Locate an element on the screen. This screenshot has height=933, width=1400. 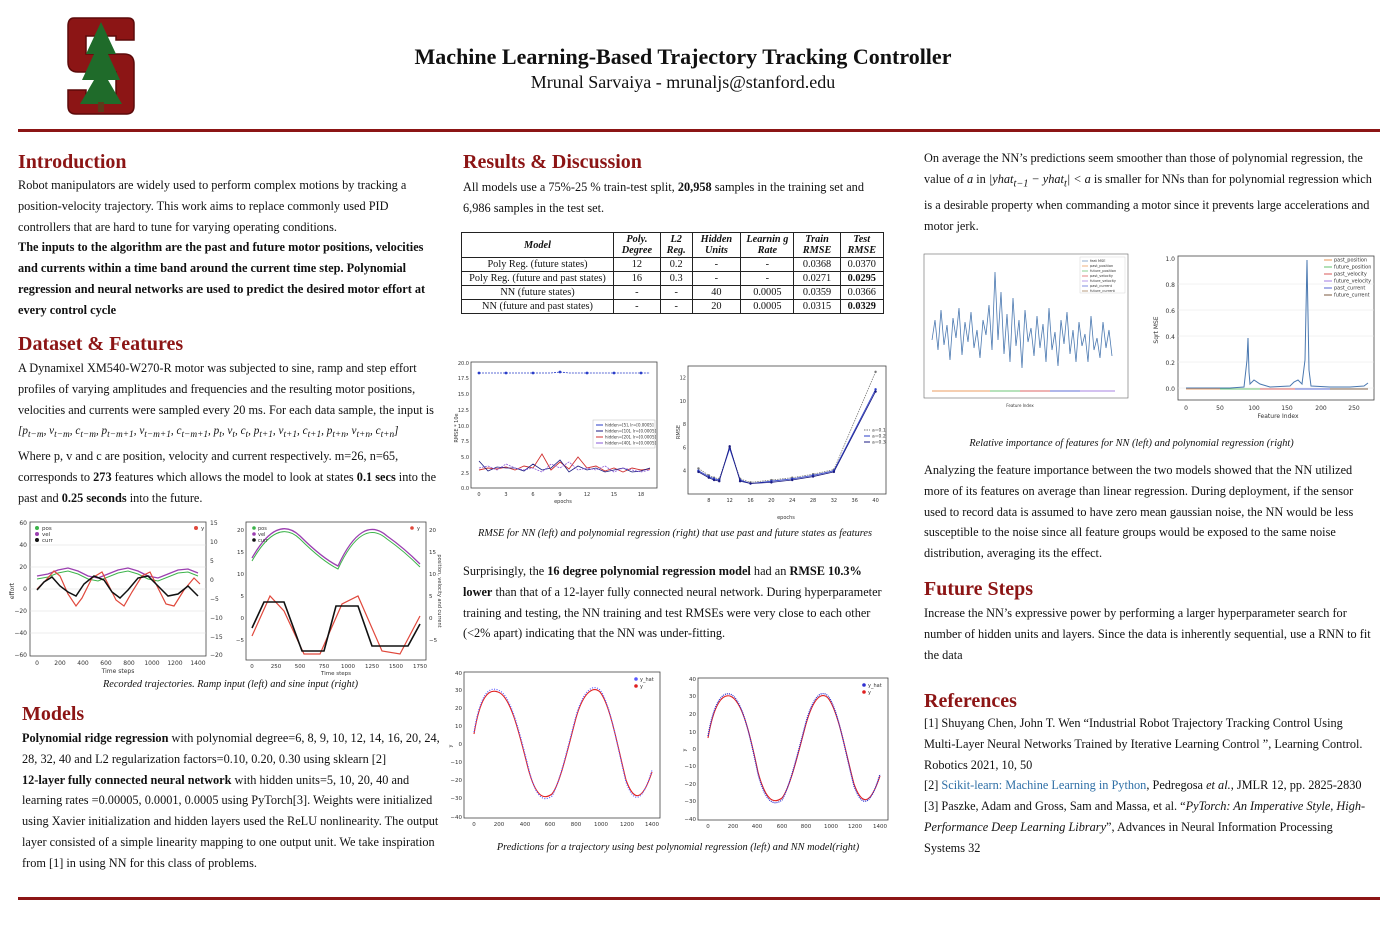
table-cell: 0.0359 is located at coordinates (817, 292).